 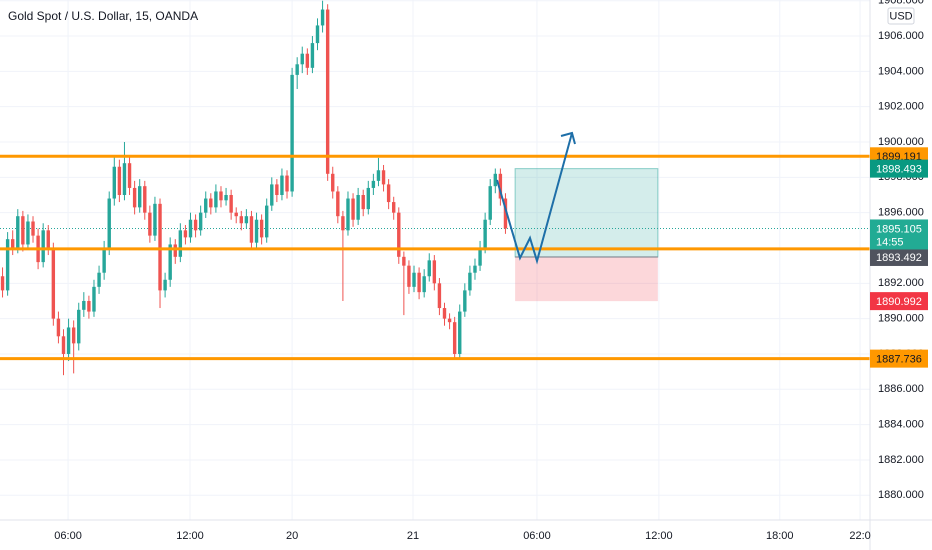 I want to click on time-axis, so click(x=435, y=535).